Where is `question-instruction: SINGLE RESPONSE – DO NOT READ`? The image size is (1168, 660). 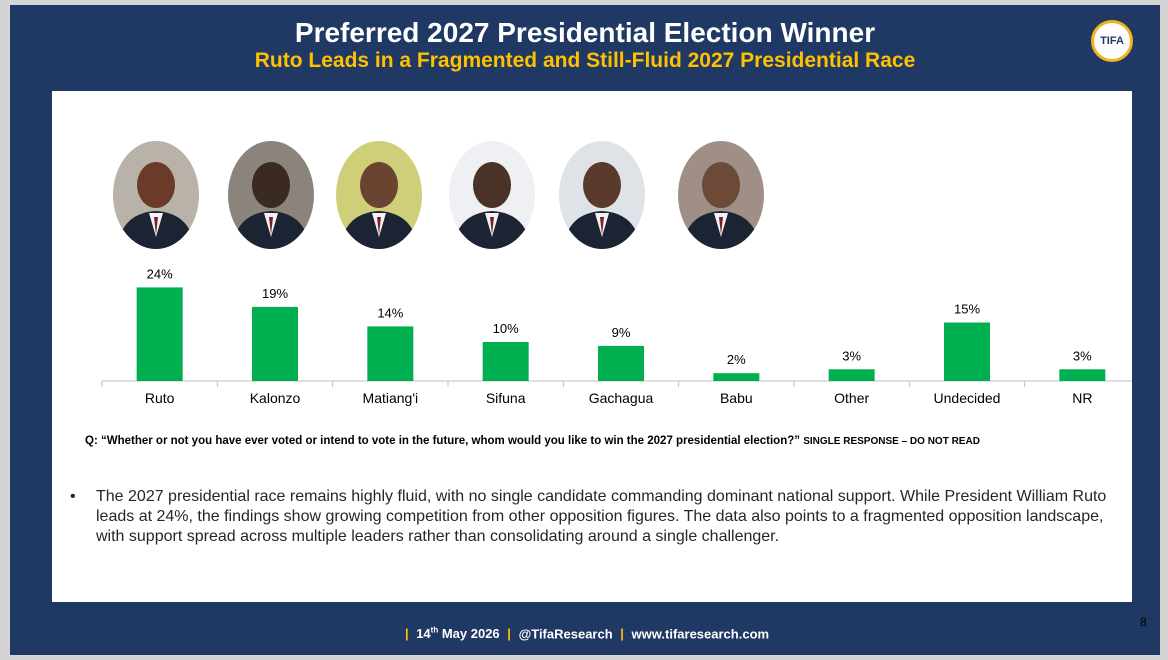 question-instruction: SINGLE RESPONSE – DO NOT READ is located at coordinates (891, 441).